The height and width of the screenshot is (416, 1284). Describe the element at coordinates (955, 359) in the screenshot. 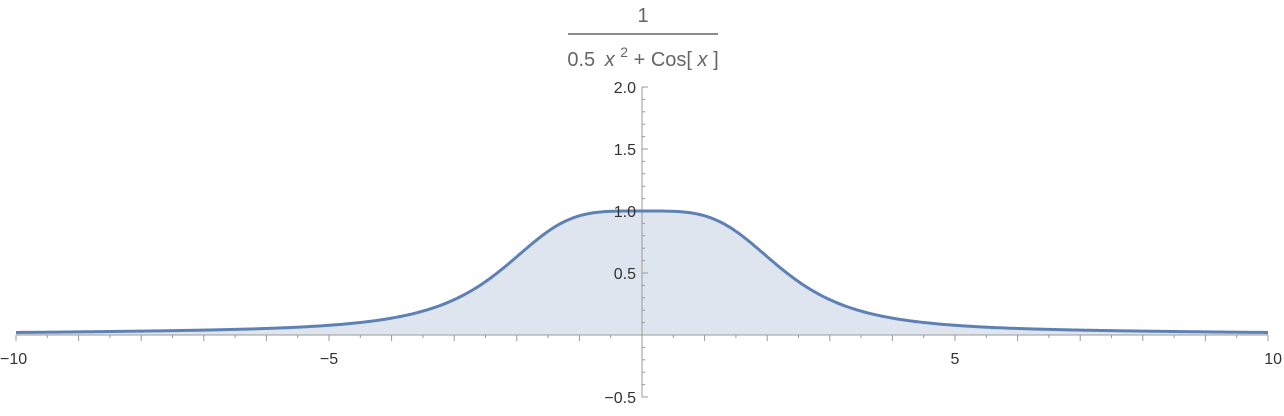

I see `x-tick-label: 5` at that location.